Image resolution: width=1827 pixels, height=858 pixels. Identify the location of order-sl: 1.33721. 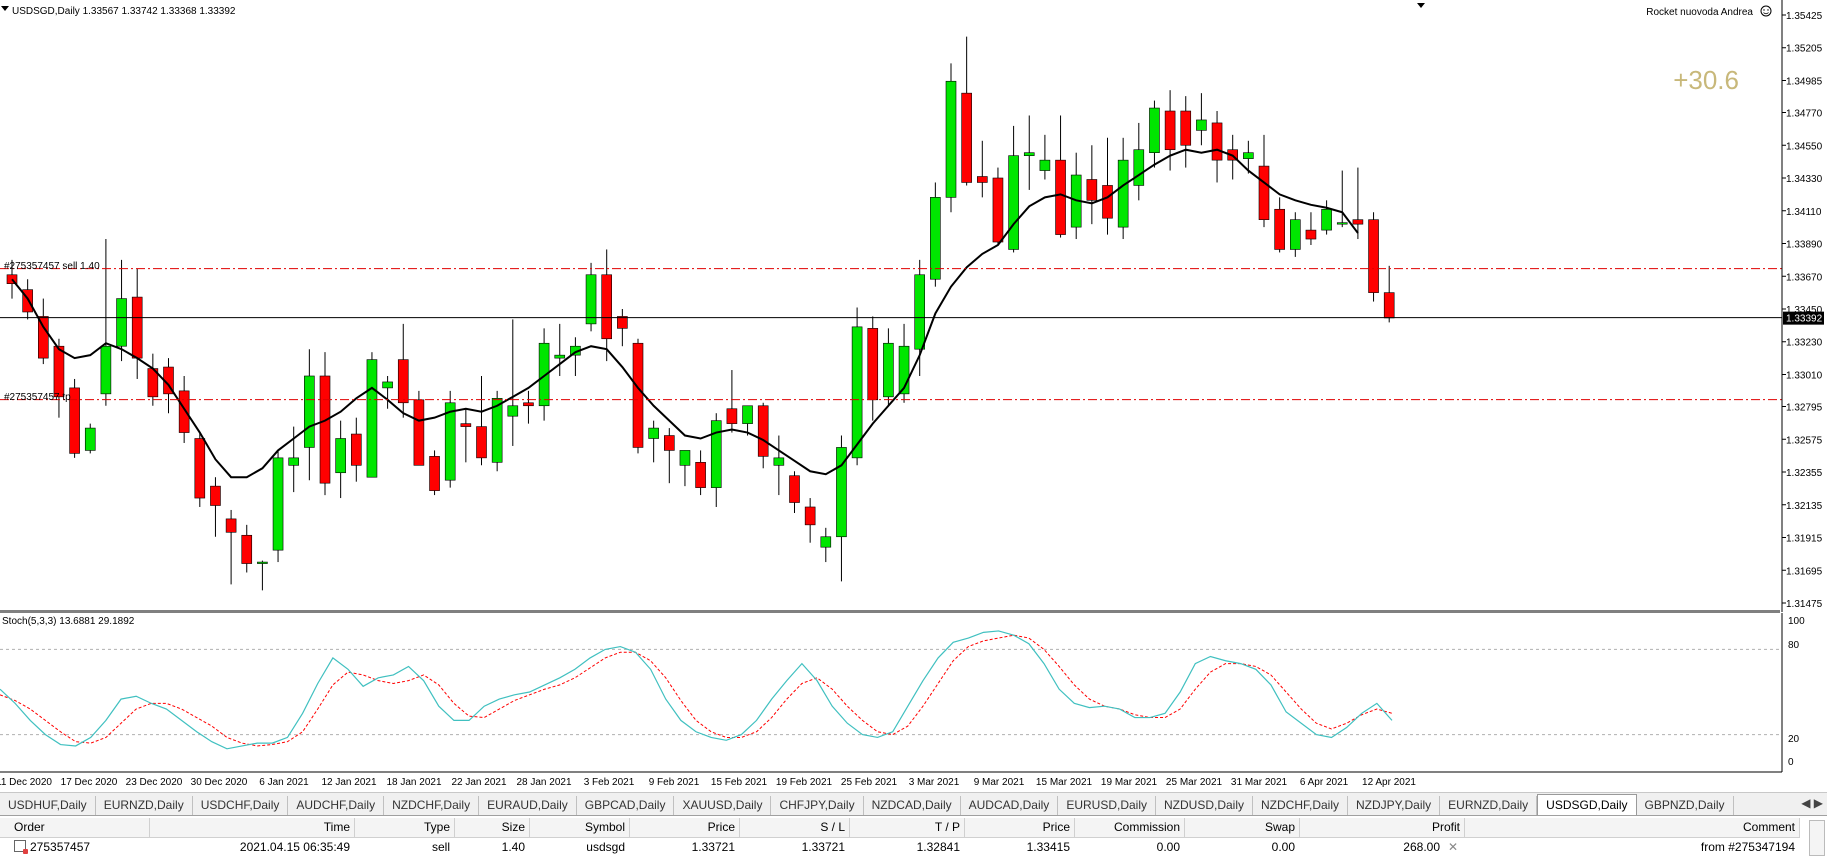
(823, 847).